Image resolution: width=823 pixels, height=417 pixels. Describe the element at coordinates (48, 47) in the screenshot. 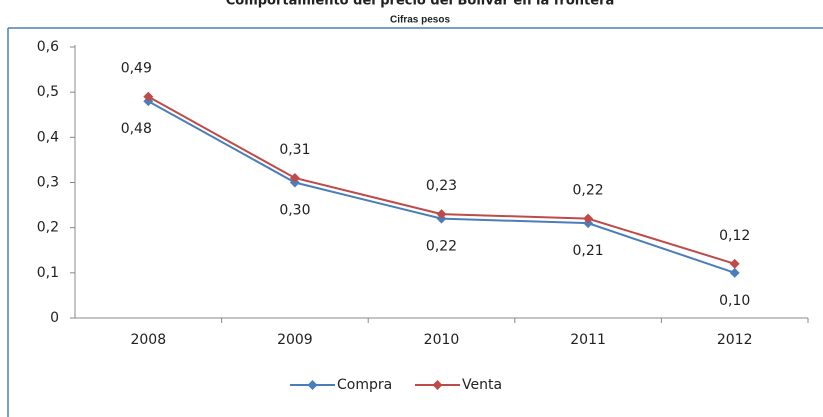

I see `y-tick-label: 0,6` at that location.